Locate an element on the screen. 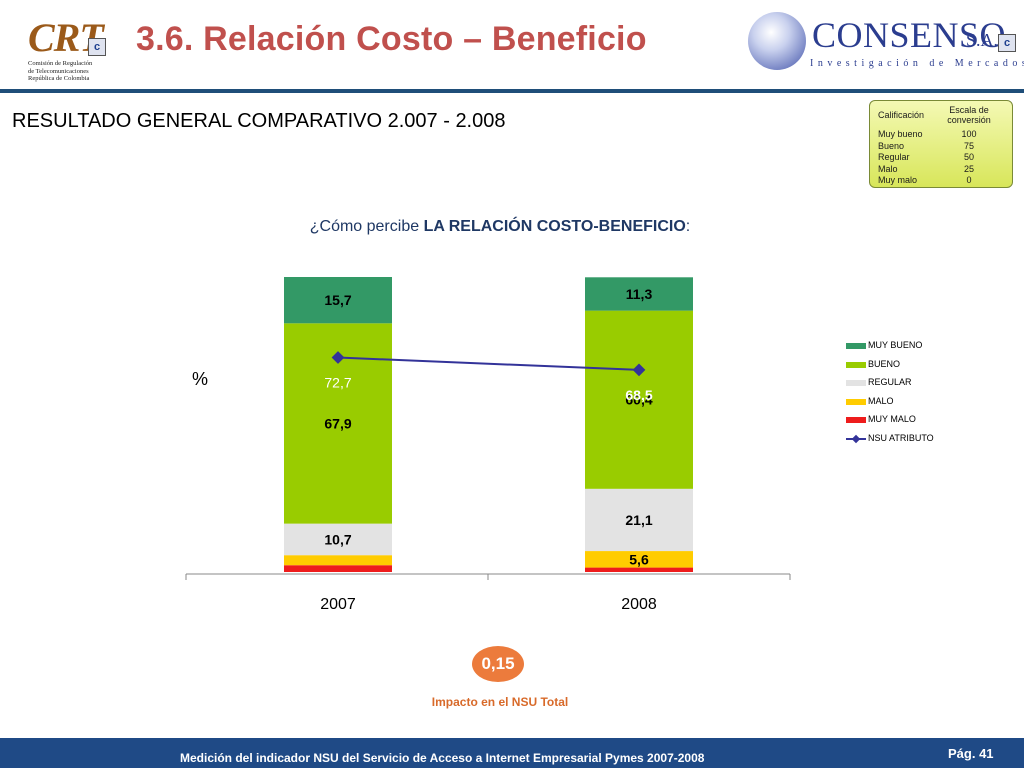  question-prefix: ¿Cómo percibe is located at coordinates (366, 226).